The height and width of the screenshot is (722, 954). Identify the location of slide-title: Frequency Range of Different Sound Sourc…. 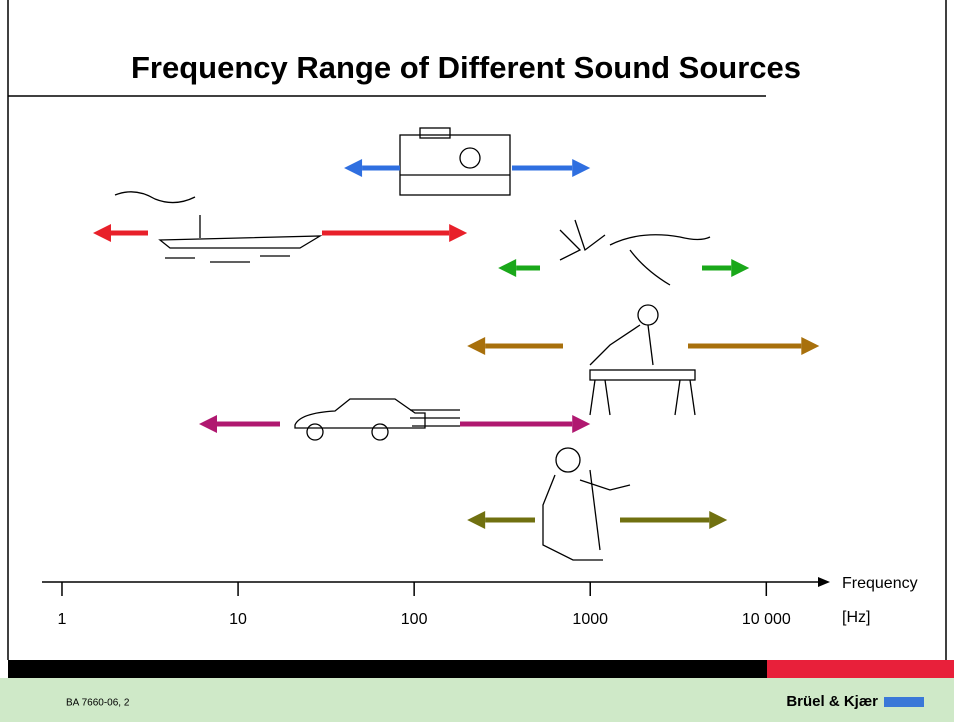
(466, 67).